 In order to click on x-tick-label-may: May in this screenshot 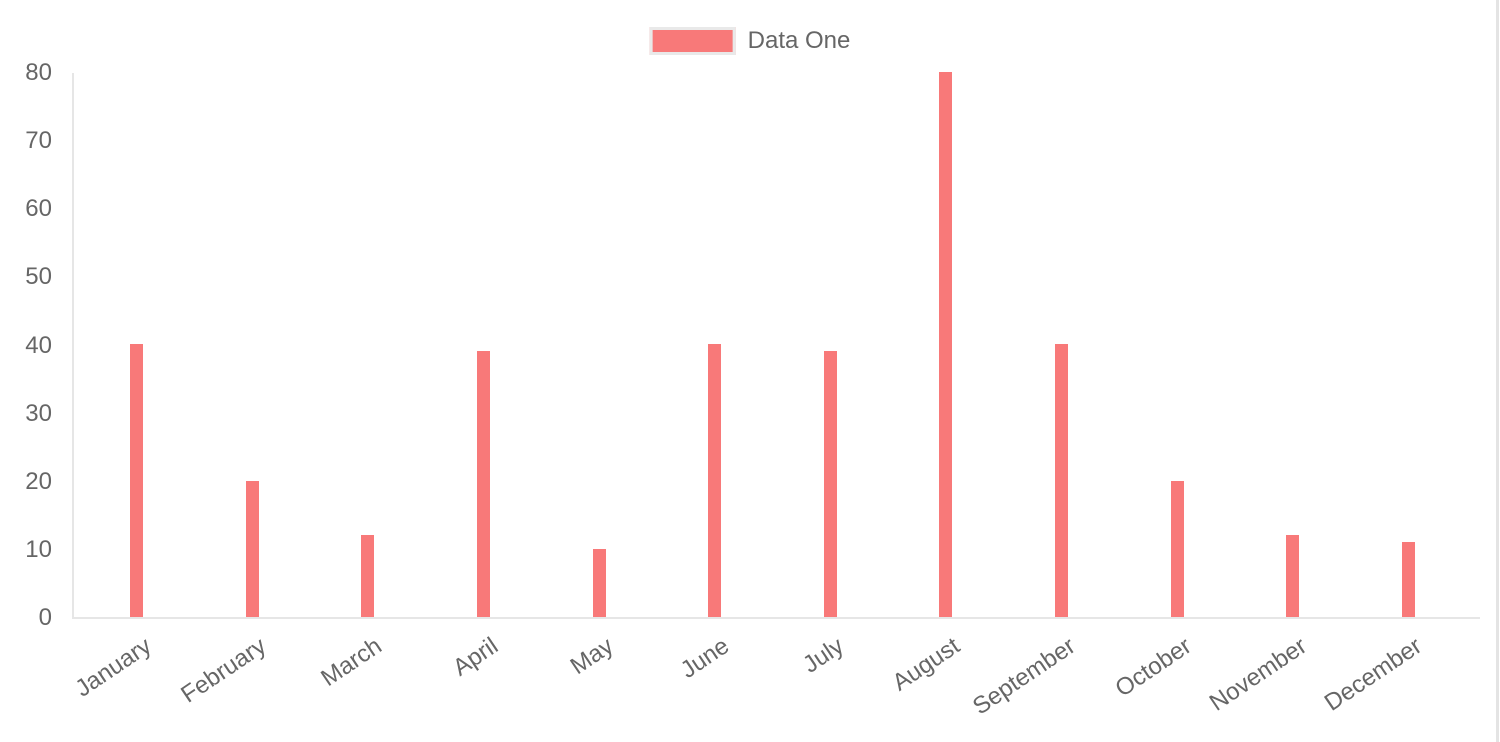, I will do `click(591, 656)`.